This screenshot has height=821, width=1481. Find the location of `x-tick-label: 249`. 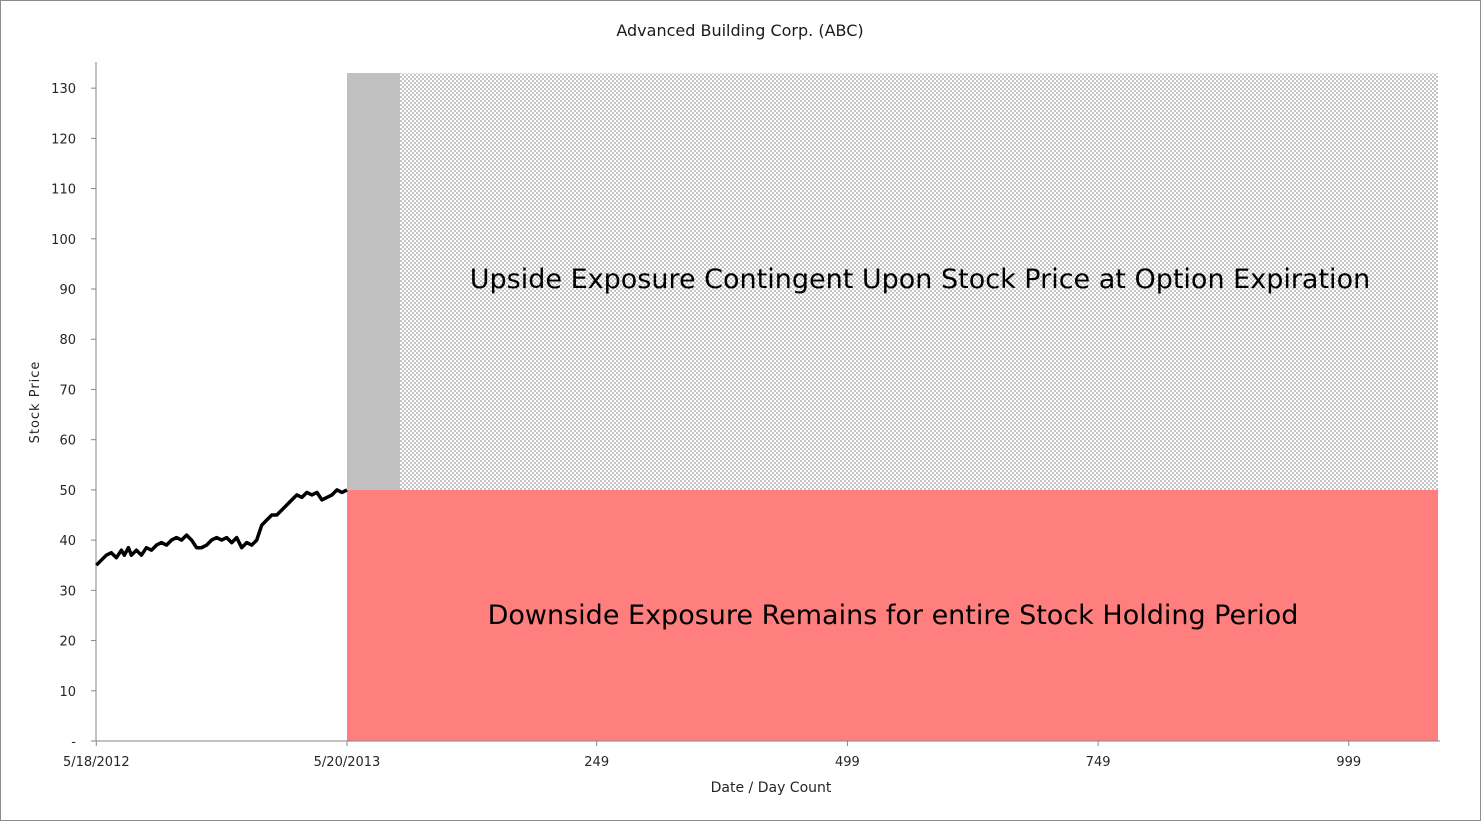

x-tick-label: 249 is located at coordinates (596, 762).